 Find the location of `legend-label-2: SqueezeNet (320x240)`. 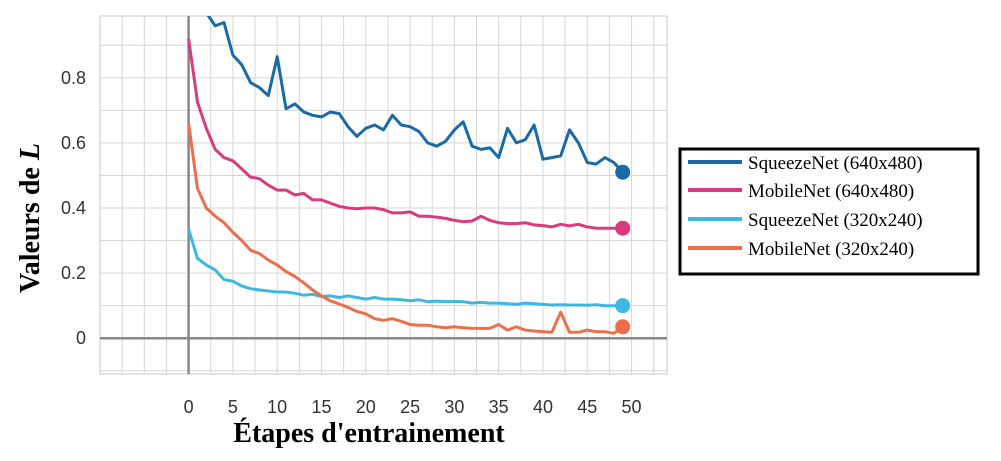

legend-label-2: SqueezeNet (320x240) is located at coordinates (835, 220).